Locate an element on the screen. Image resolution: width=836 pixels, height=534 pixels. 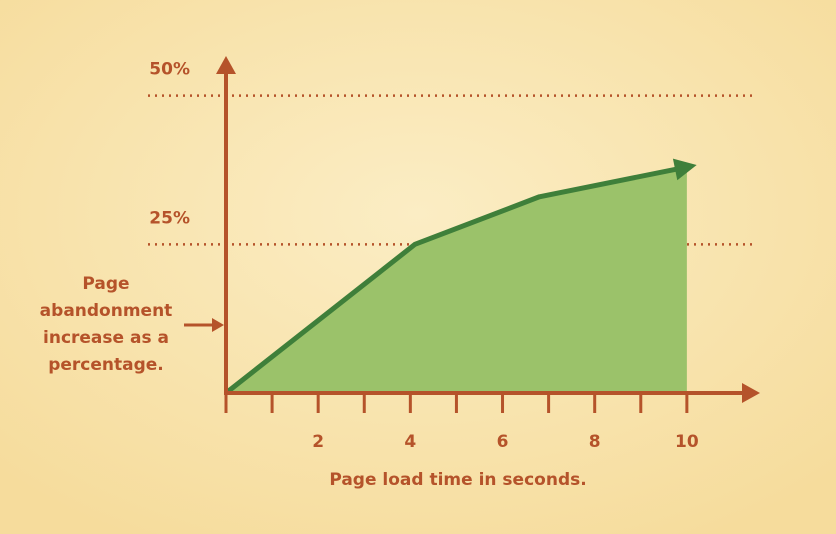
x-tick-label: 4 is located at coordinates (410, 442).